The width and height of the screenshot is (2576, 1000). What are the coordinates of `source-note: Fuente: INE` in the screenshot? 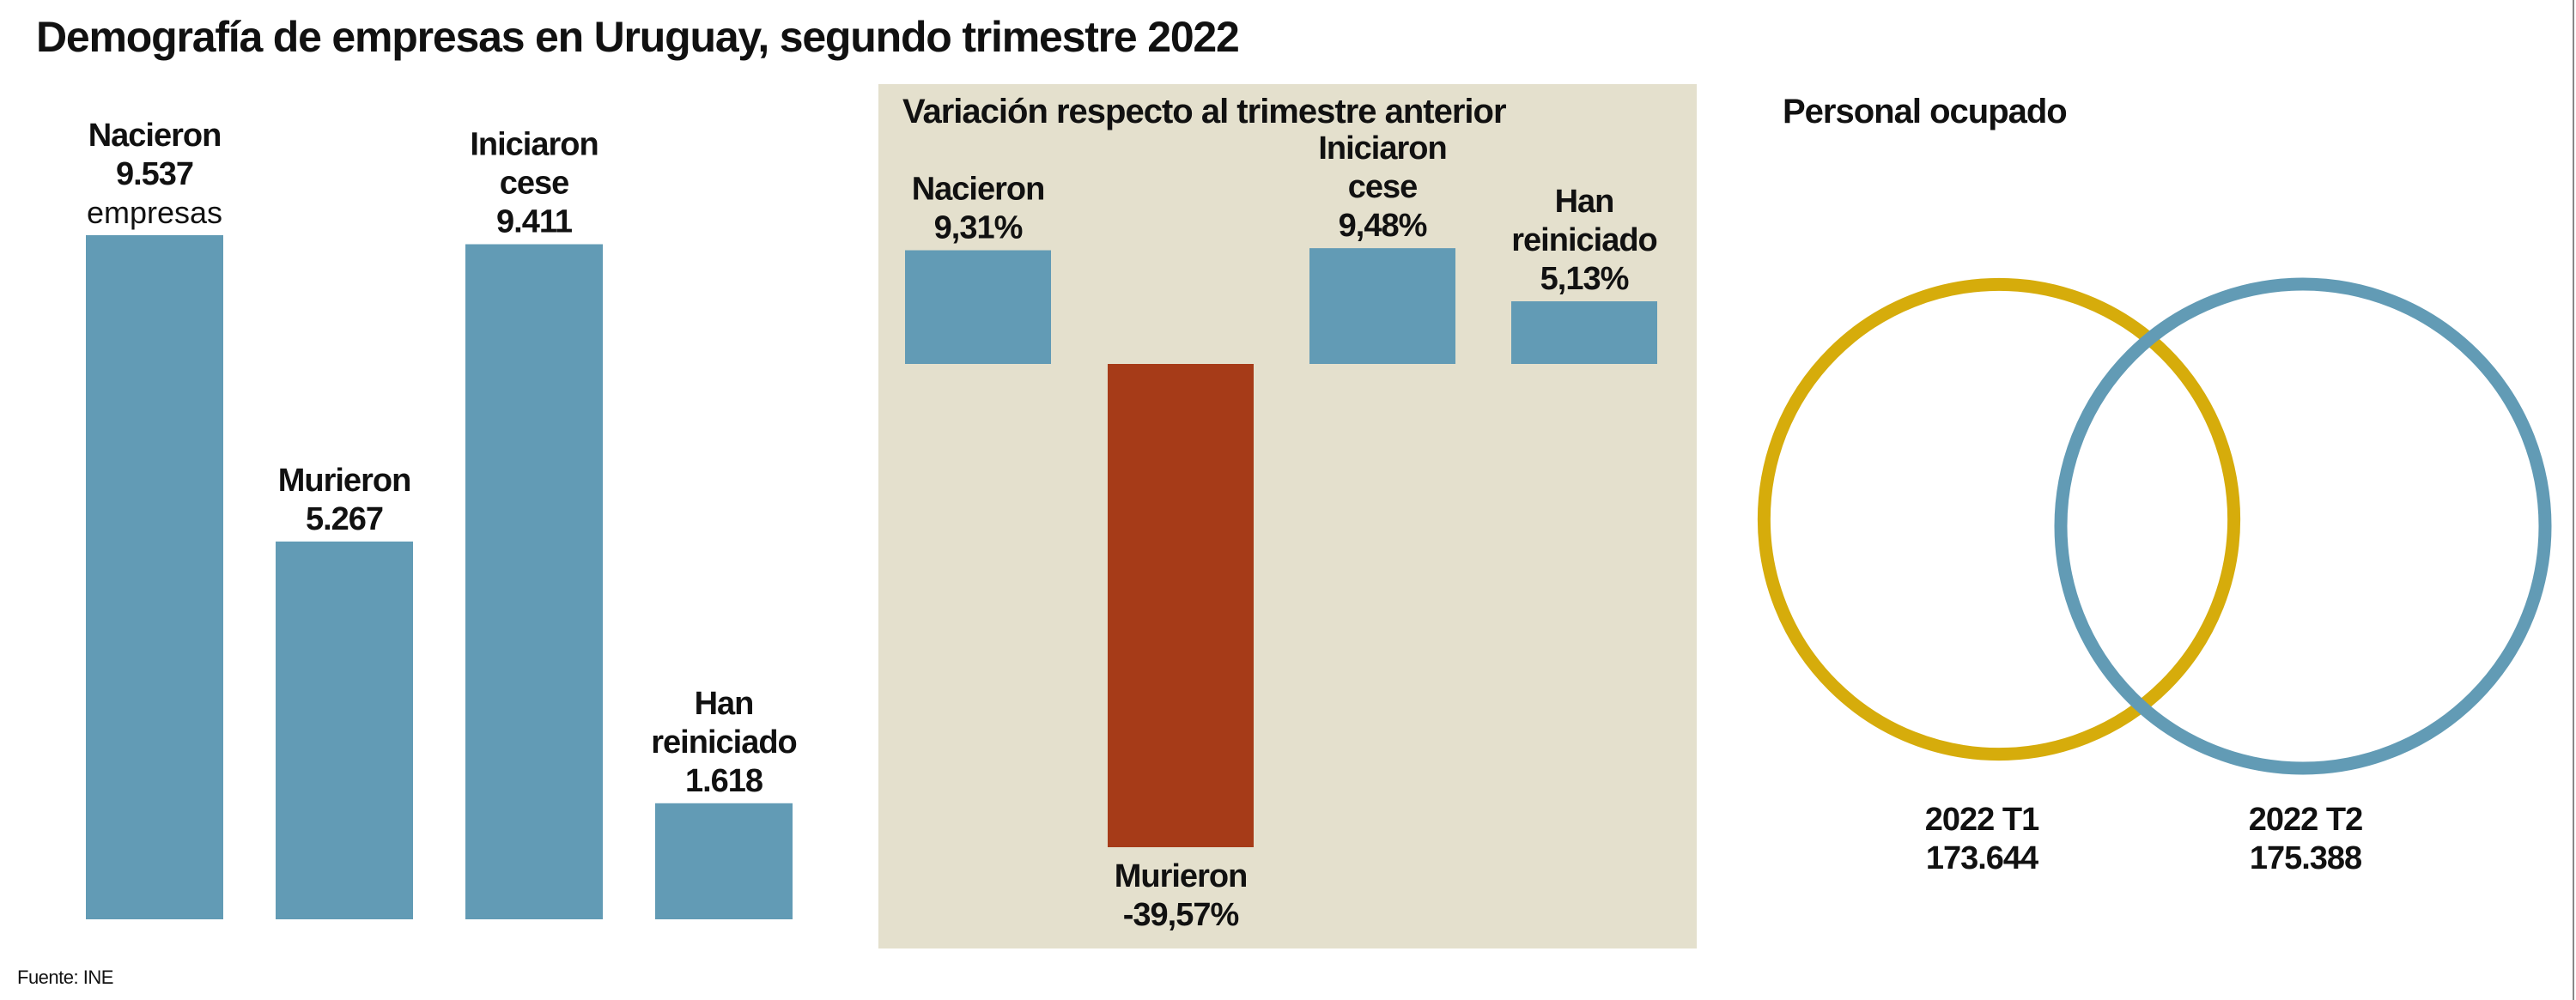 It's located at (65, 978).